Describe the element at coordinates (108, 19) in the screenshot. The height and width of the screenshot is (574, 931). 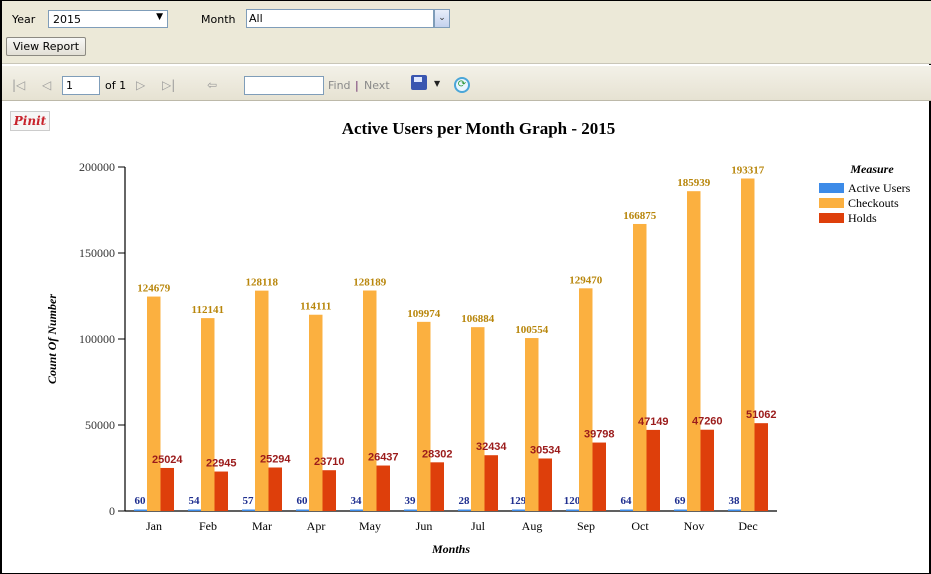
I see `year-select: 2015 ▼` at that location.